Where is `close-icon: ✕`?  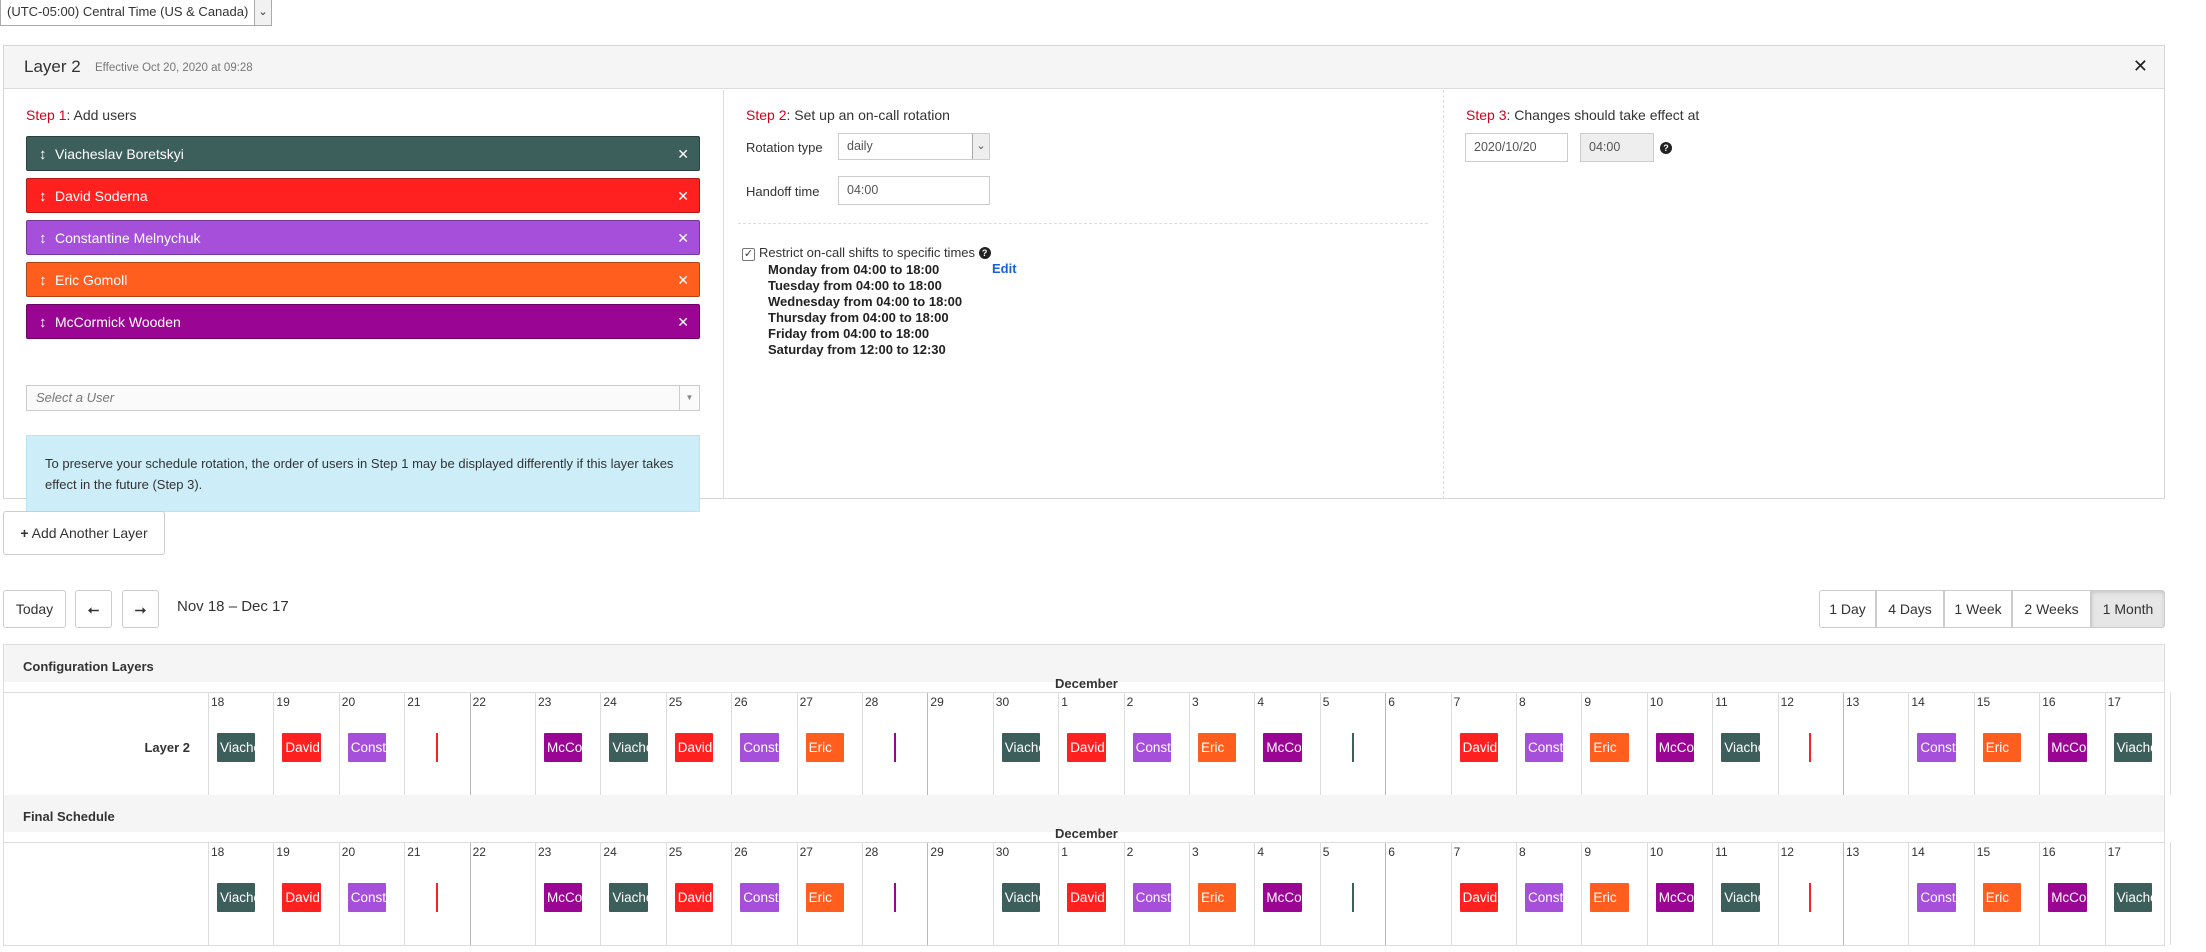
close-icon: ✕ is located at coordinates (2140, 66).